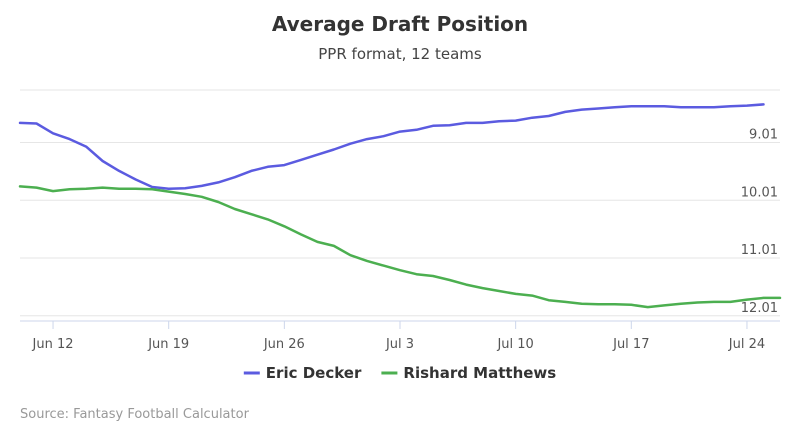 Image resolution: width=800 pixels, height=444 pixels. I want to click on y-tick-label: 11.01, so click(759, 250).